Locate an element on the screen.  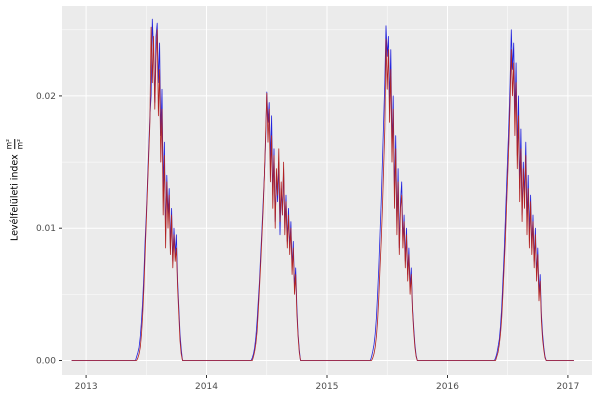
y-axis-label: Levélfelületi index m² m² is located at coordinates (14, 190).